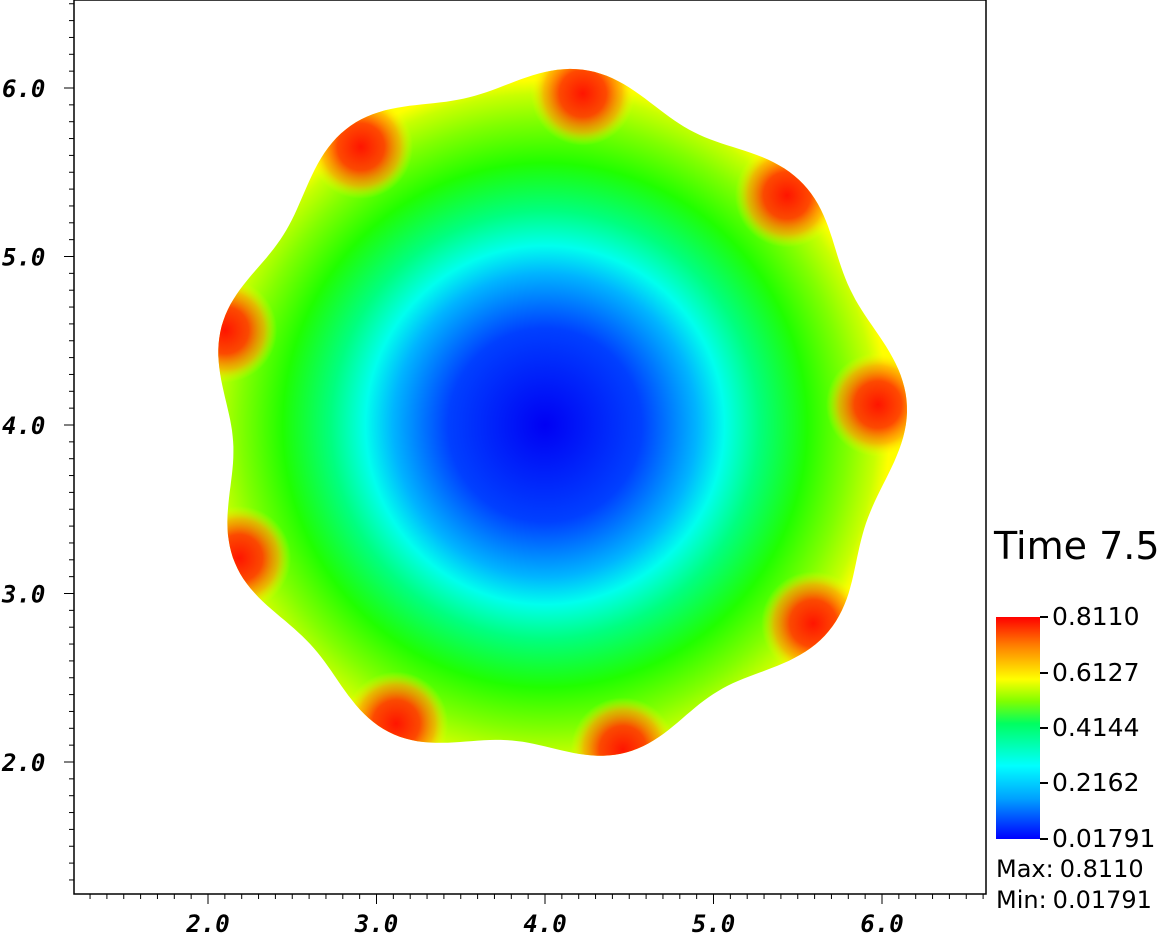 This screenshot has width=1167, height=934. Describe the element at coordinates (1096, 672) in the screenshot. I see `colorbar-tick-label: 0.6127` at that location.